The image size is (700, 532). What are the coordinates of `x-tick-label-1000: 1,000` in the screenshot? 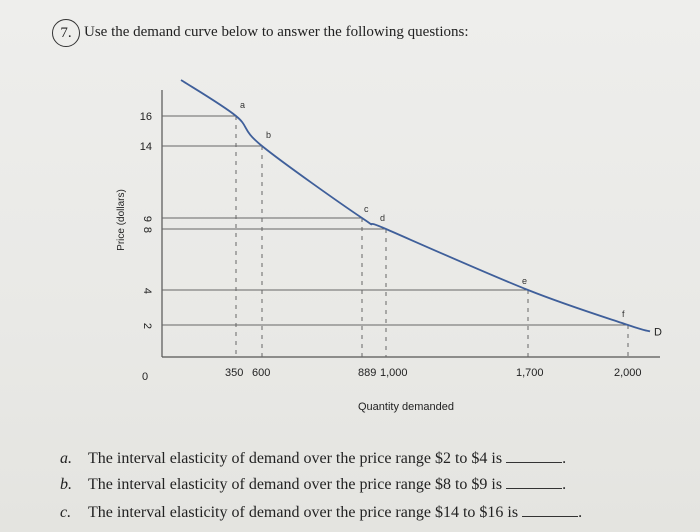 It's located at (394, 373).